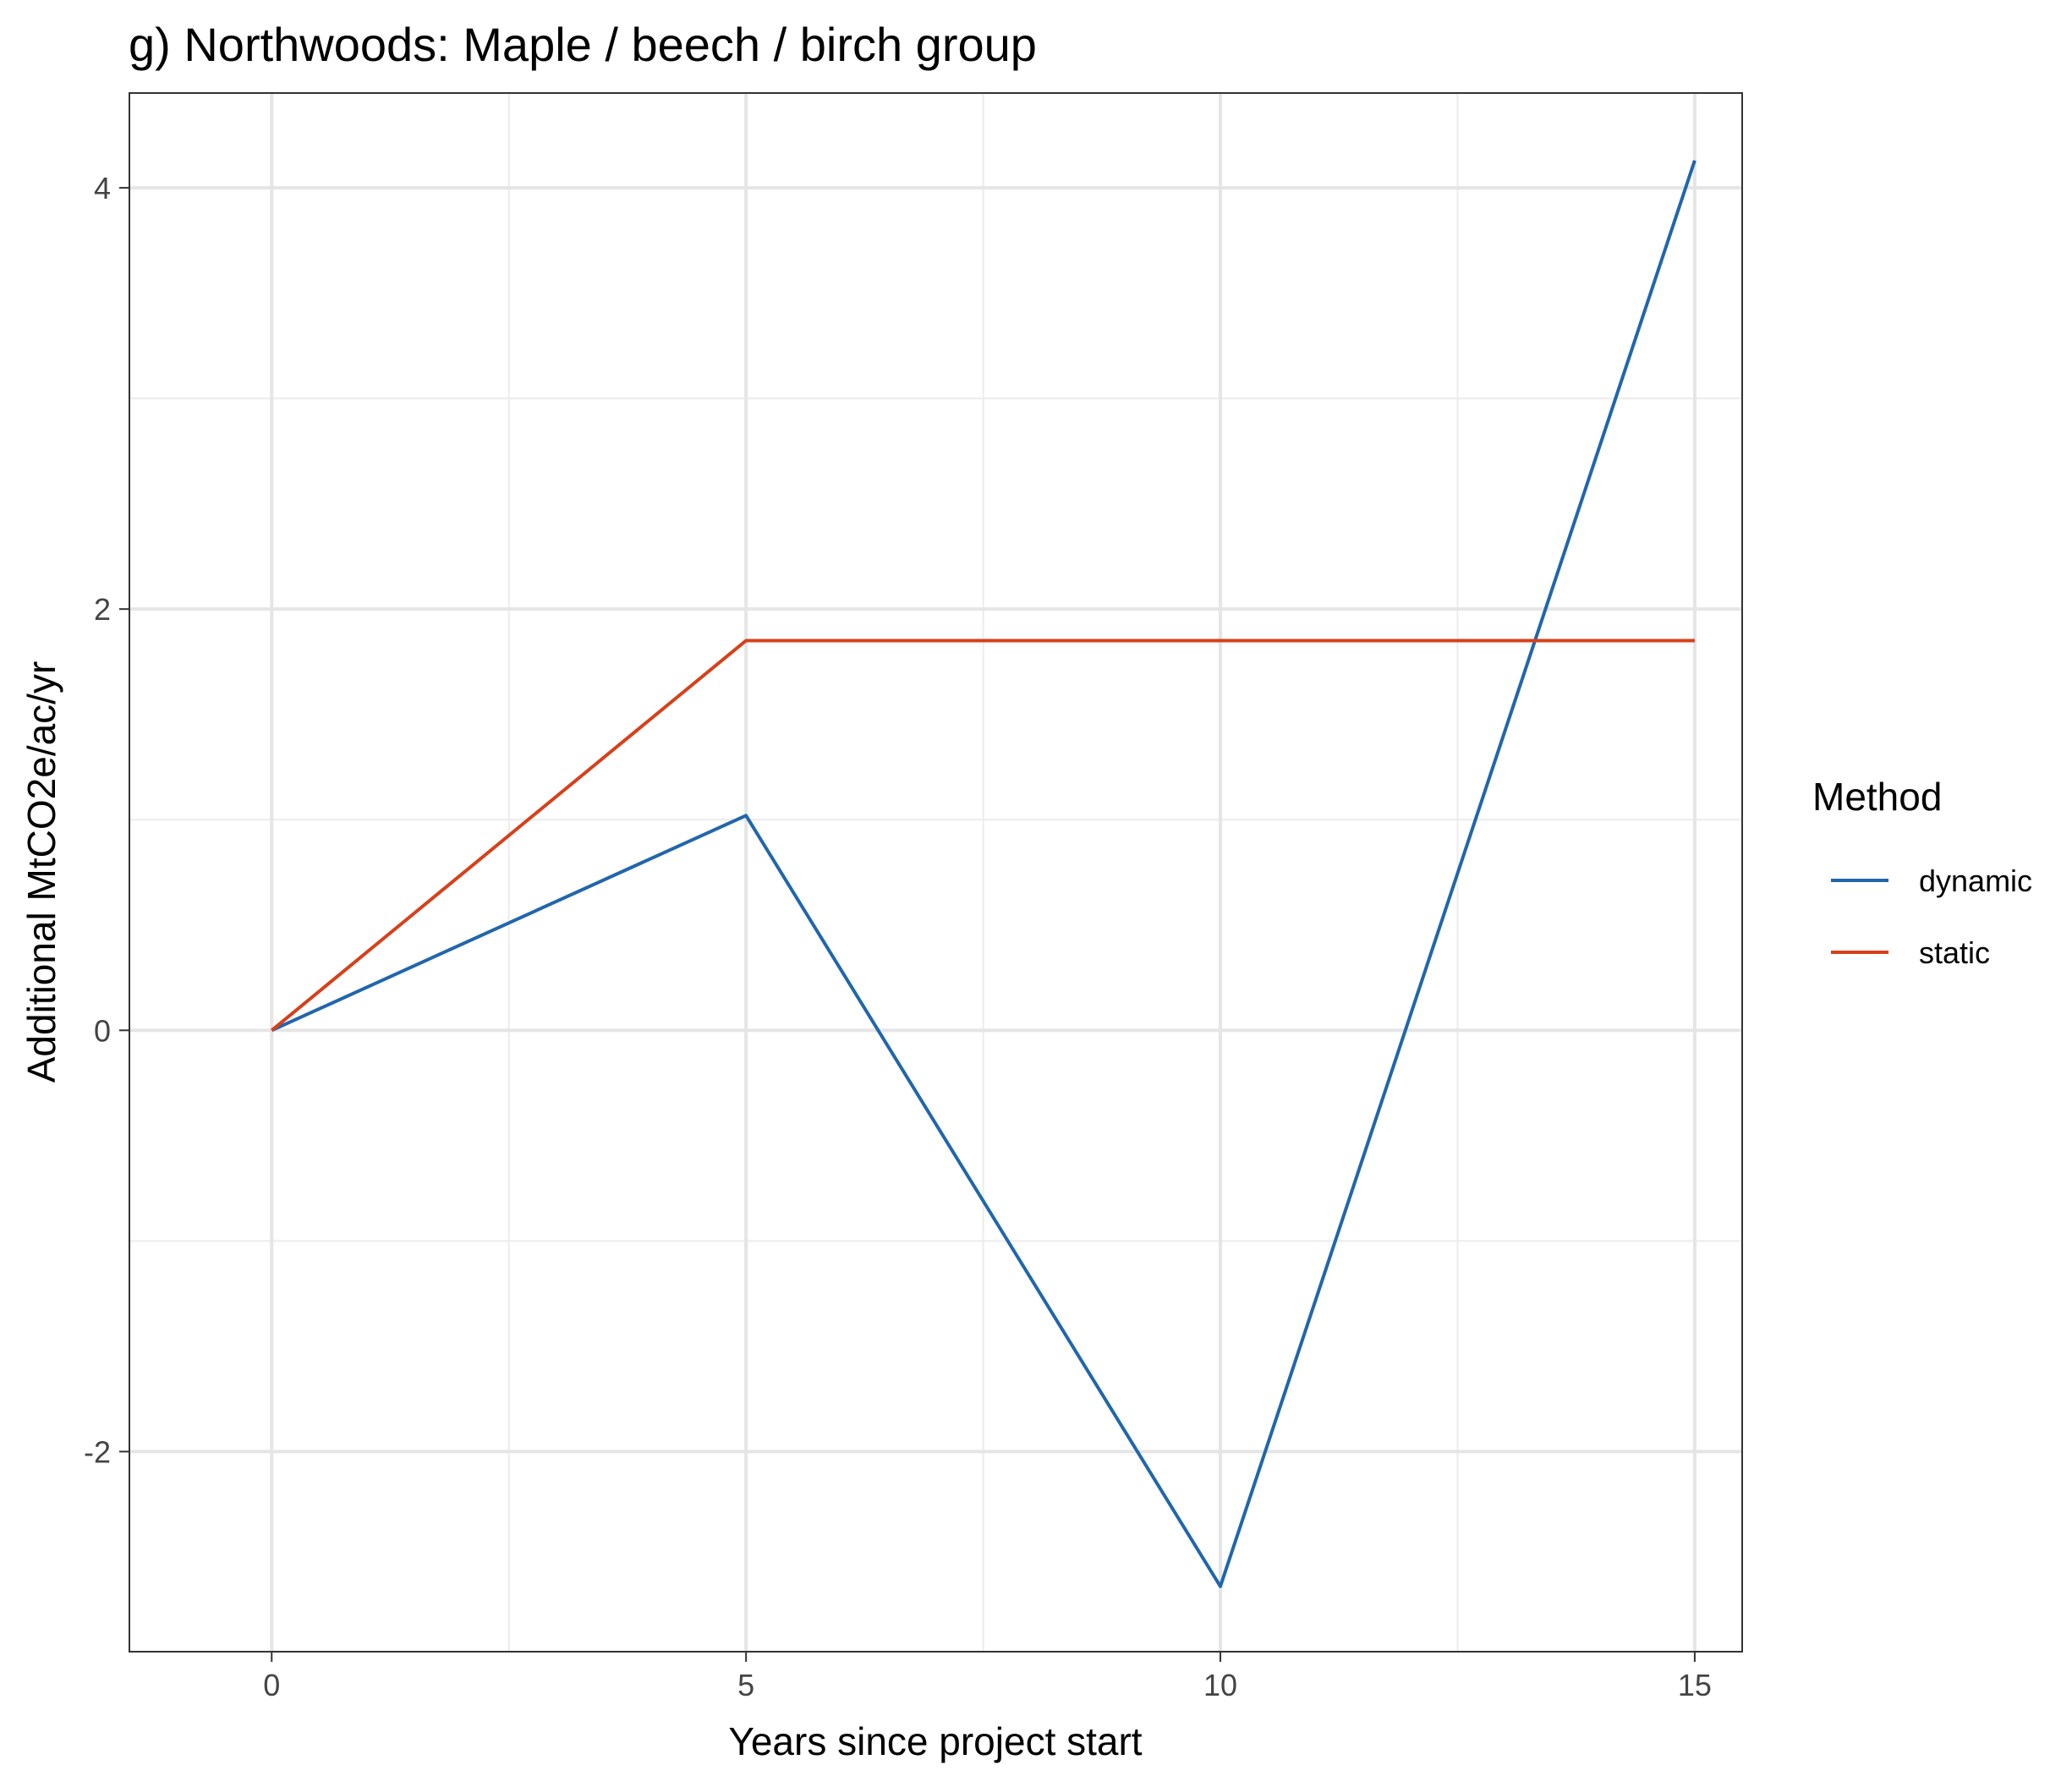 Image resolution: width=2072 pixels, height=1776 pixels. What do you see at coordinates (1877, 797) in the screenshot?
I see `legend-title: Method` at bounding box center [1877, 797].